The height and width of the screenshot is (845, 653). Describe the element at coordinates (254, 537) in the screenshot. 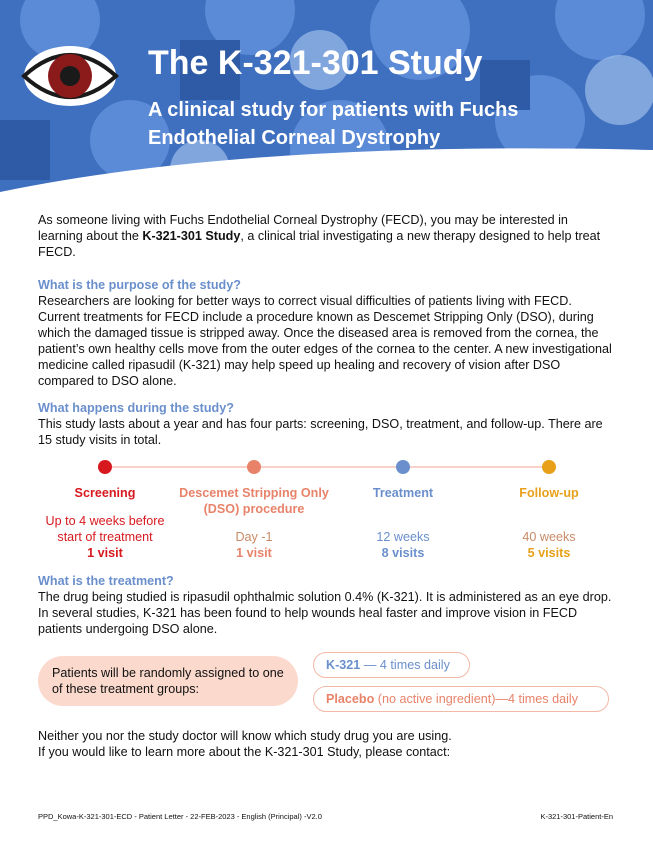

I see `step-detail: Day -1` at that location.